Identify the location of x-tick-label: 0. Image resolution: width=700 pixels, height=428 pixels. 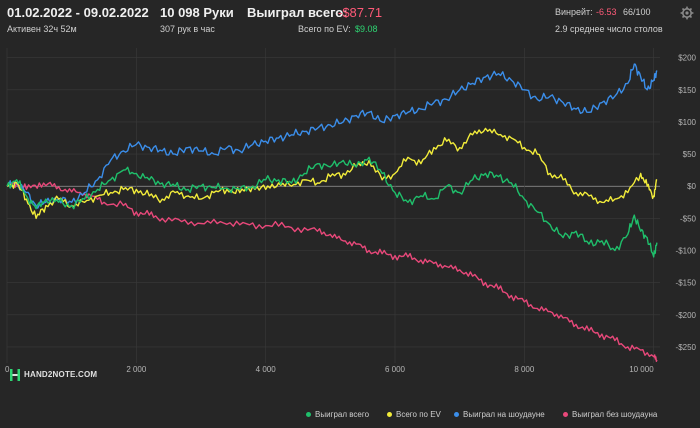
(7, 369).